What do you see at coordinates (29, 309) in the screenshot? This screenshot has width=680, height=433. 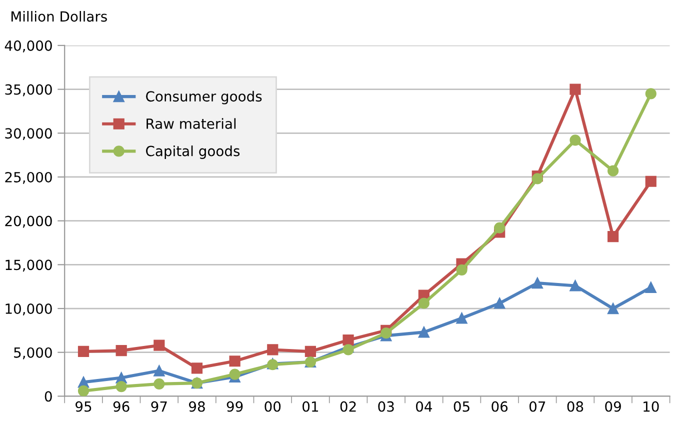 I see `y-tick-label: 10,000` at bounding box center [29, 309].